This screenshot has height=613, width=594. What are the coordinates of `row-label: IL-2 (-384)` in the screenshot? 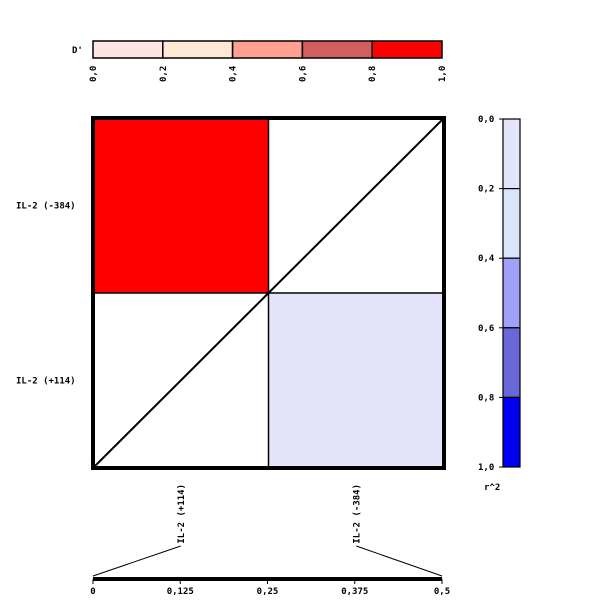 It's located at (46, 207).